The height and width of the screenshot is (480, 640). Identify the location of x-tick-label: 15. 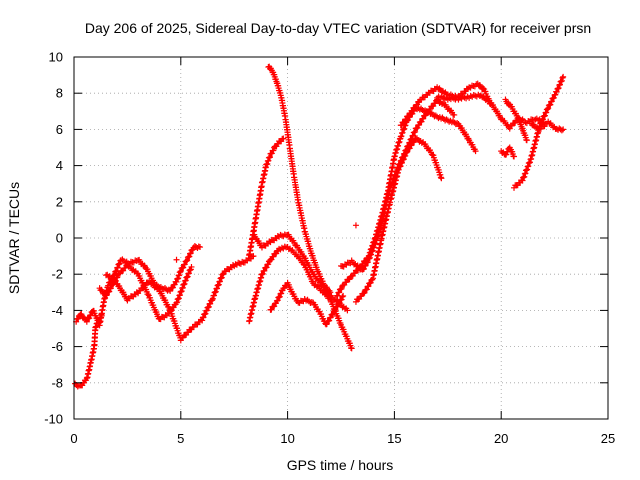
(394, 438).